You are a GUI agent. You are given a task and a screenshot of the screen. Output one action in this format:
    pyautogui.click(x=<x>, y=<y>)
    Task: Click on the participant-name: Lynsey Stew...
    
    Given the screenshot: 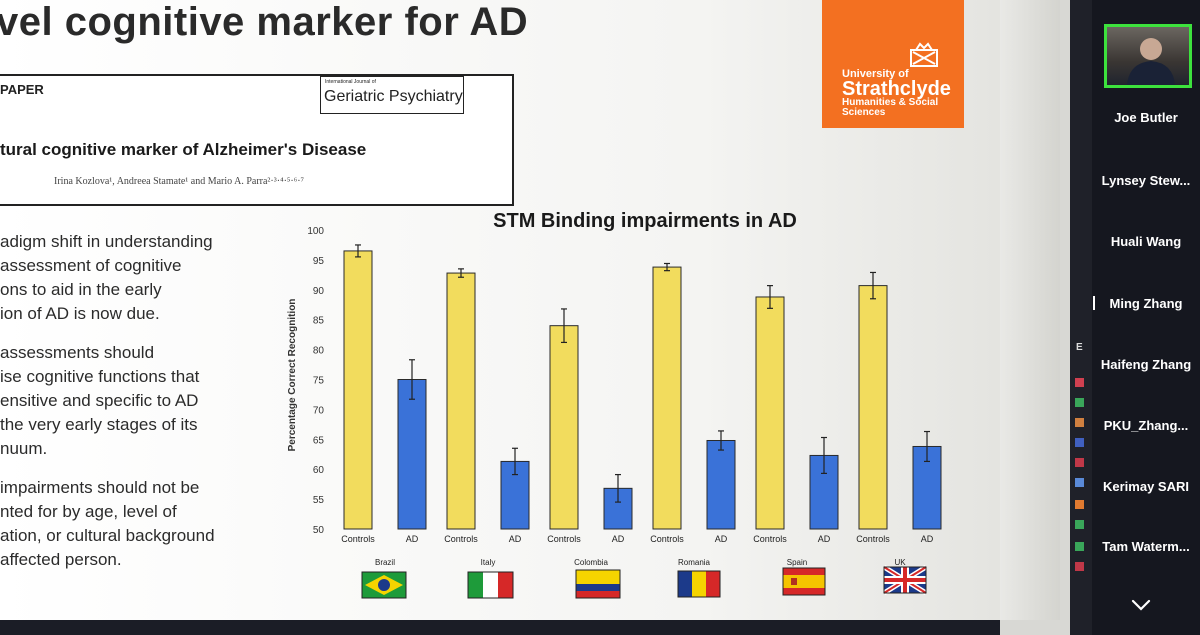 What is the action you would take?
    pyautogui.click(x=1146, y=180)
    